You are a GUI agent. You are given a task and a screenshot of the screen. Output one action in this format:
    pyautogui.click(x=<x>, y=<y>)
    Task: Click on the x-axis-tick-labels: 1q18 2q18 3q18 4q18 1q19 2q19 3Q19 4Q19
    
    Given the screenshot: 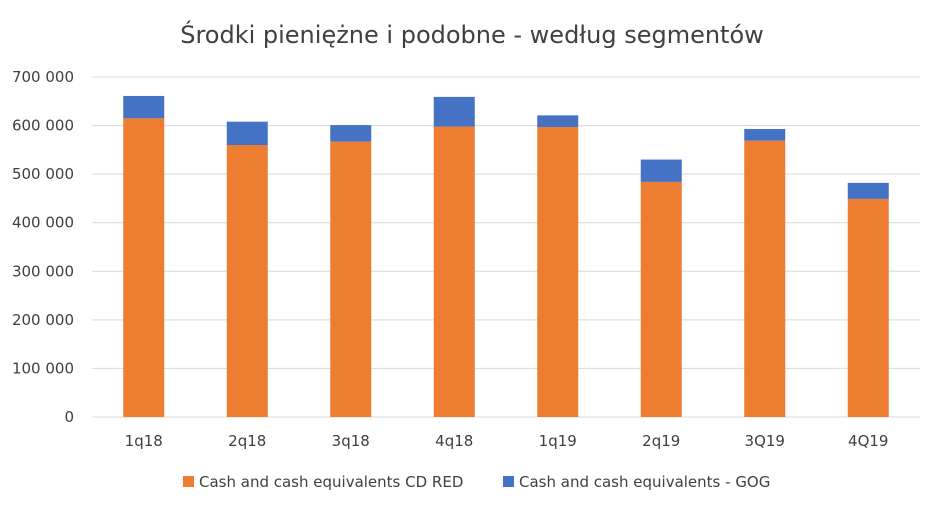 What is the action you would take?
    pyautogui.click(x=507, y=441)
    